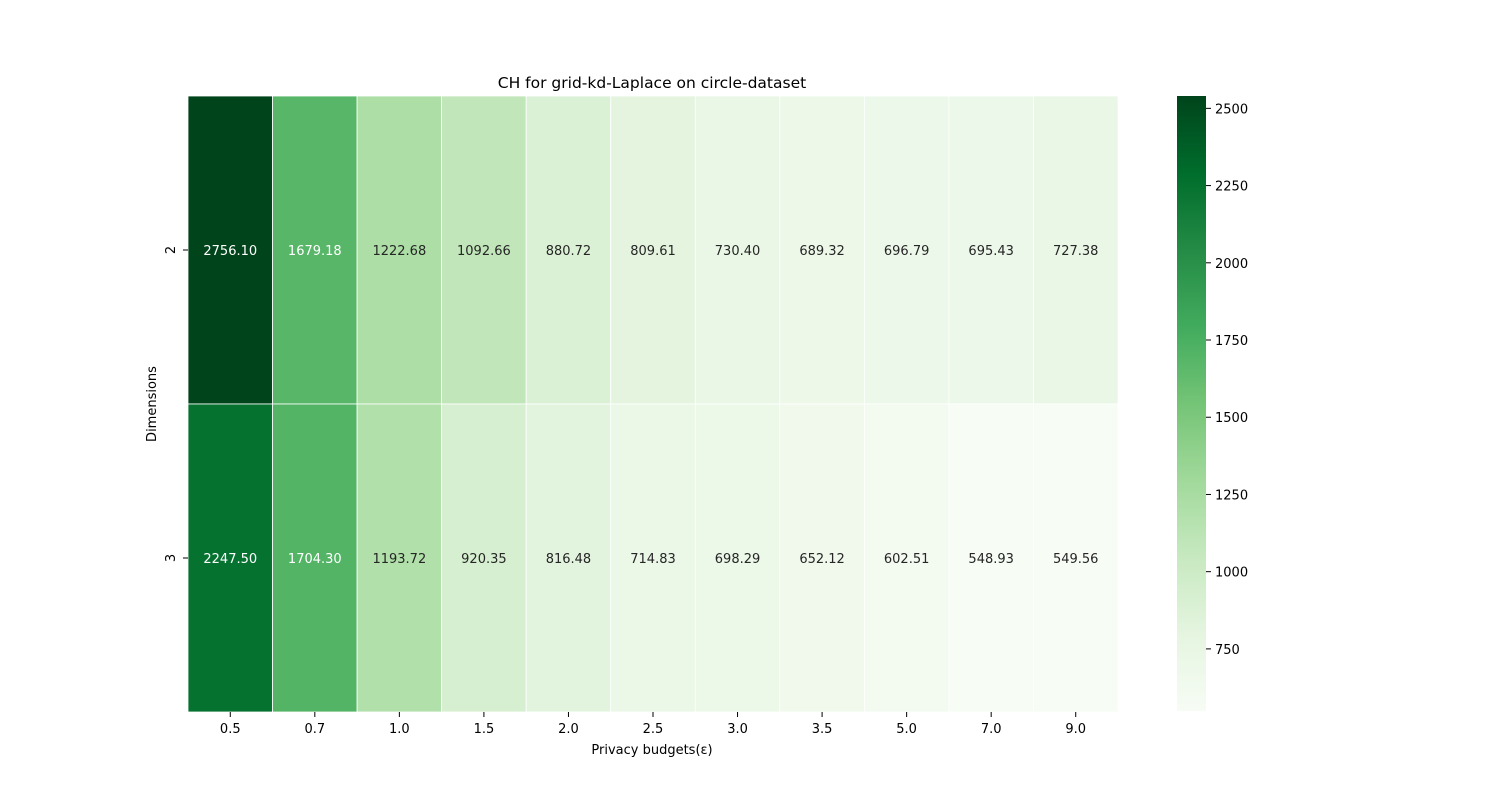 This screenshot has width=1500, height=800. Describe the element at coordinates (1231, 264) in the screenshot. I see `colorbar-tick-label: 2000` at that location.